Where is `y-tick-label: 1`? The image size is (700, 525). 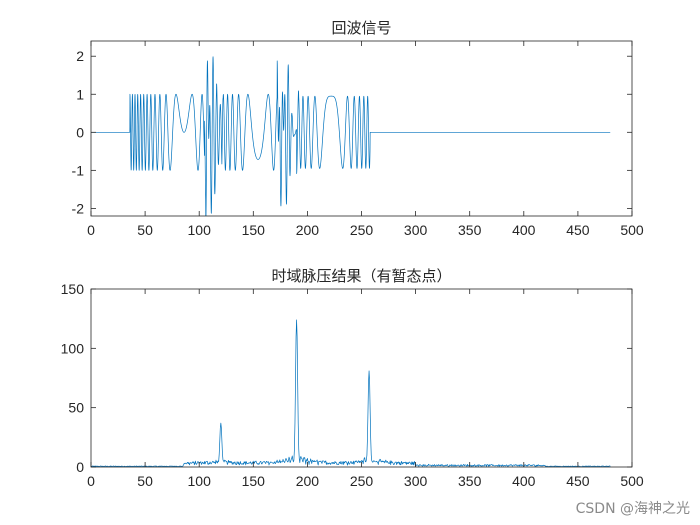 y-tick-label: 1 is located at coordinates (80, 94).